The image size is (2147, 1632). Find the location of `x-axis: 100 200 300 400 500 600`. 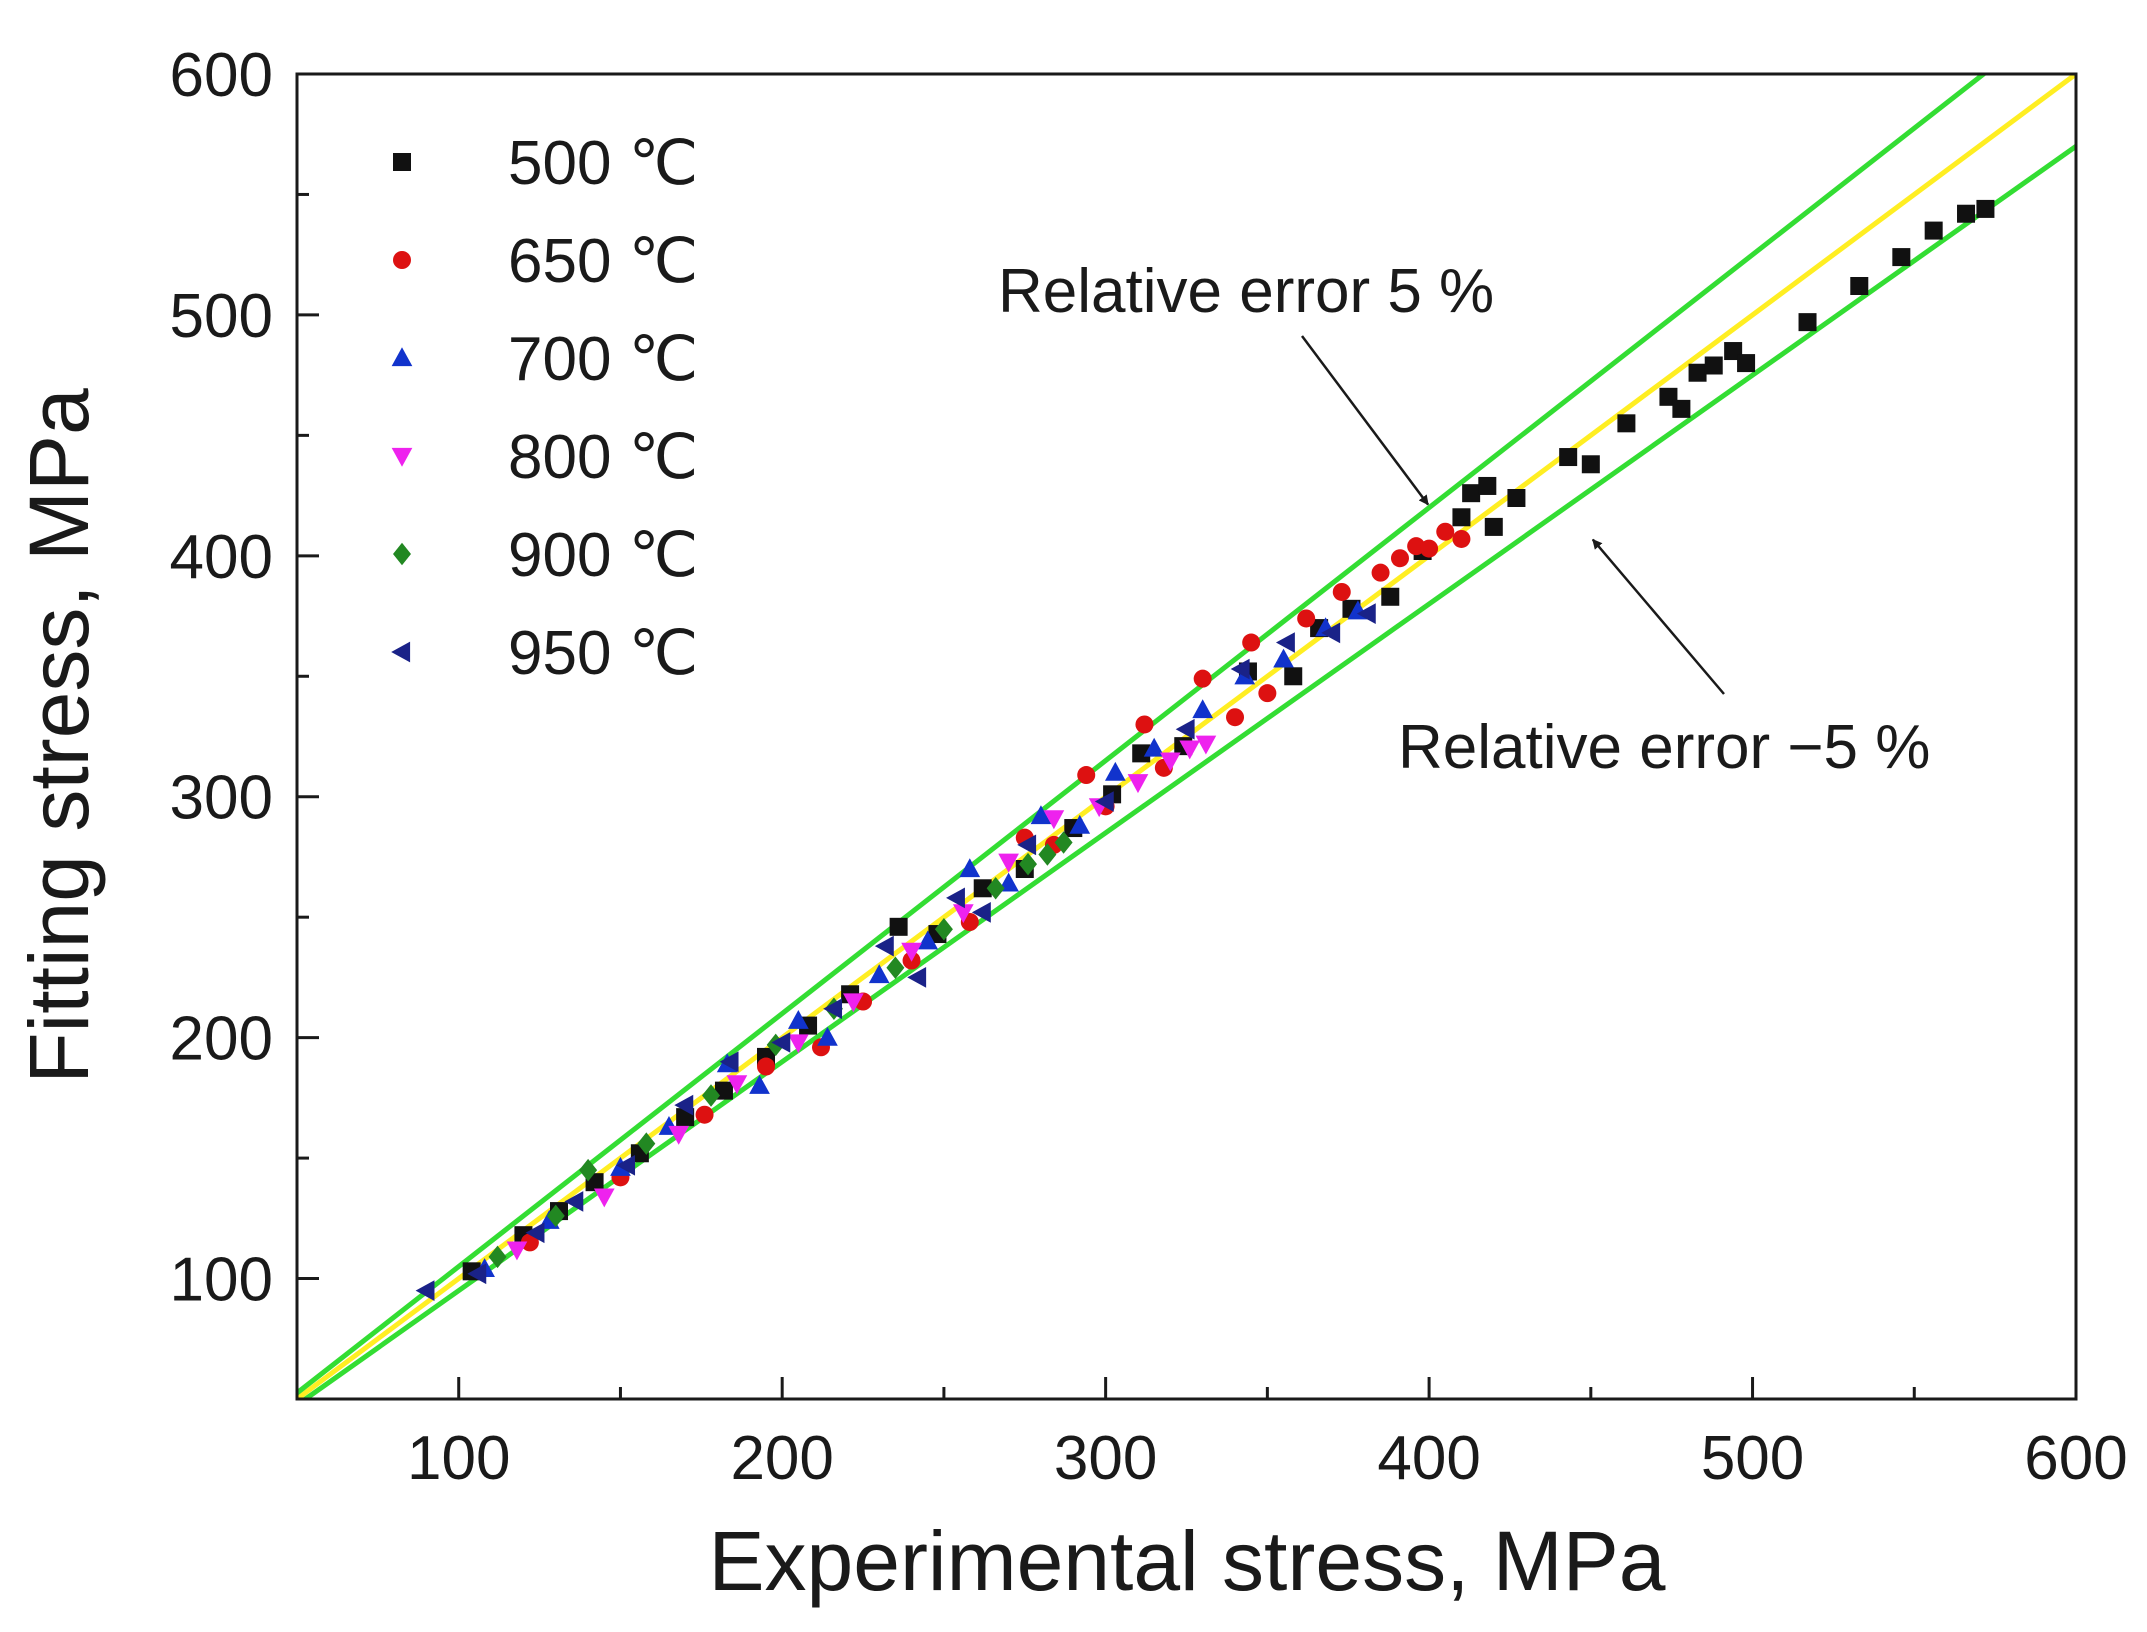

x-axis: 100 200 300 400 500 600 is located at coordinates (1211, 1435).